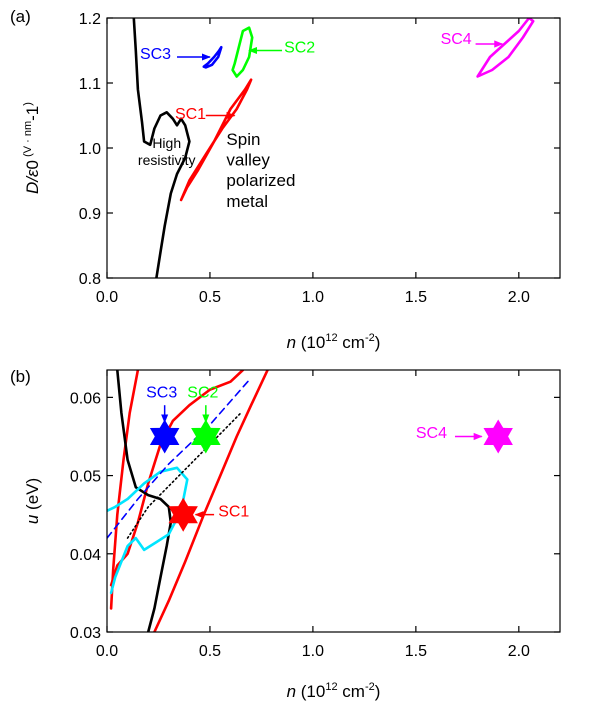  Describe the element at coordinates (90, 149) in the screenshot. I see `y-tick-label: 1.0` at that location.